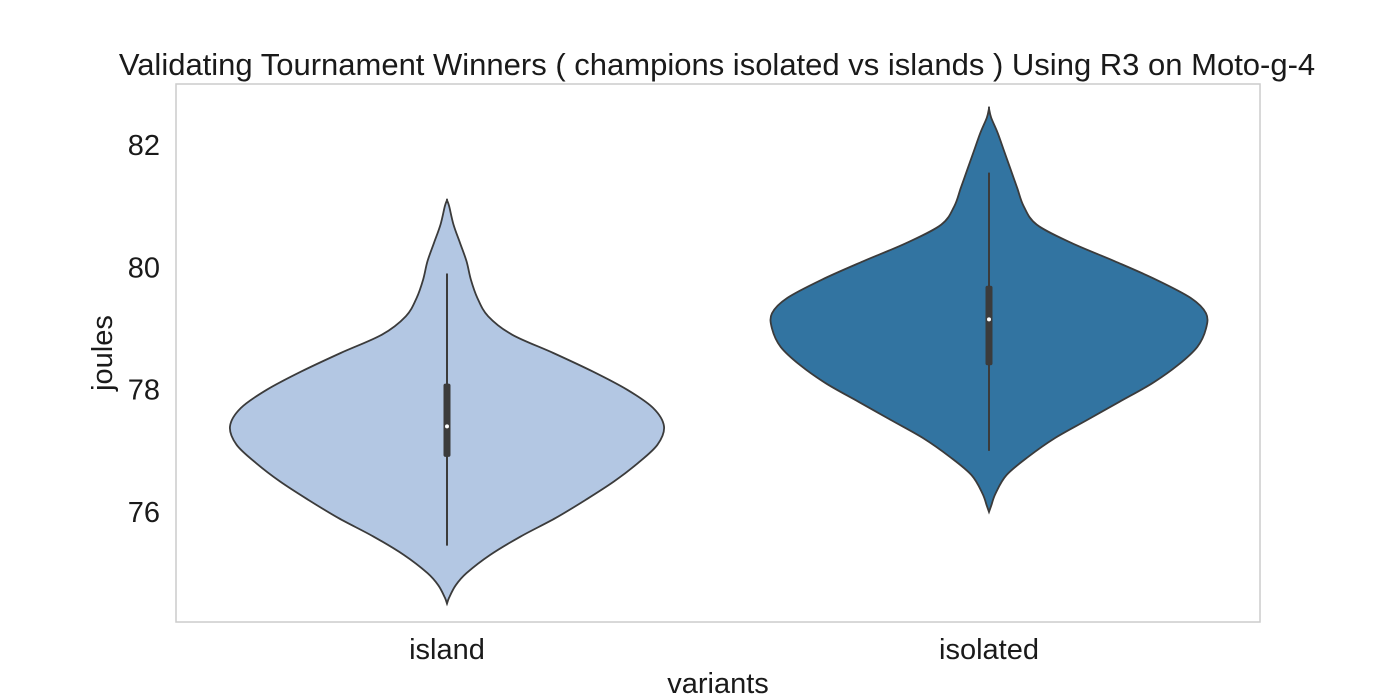  I want to click on y-tick-label: 82, so click(144, 146).